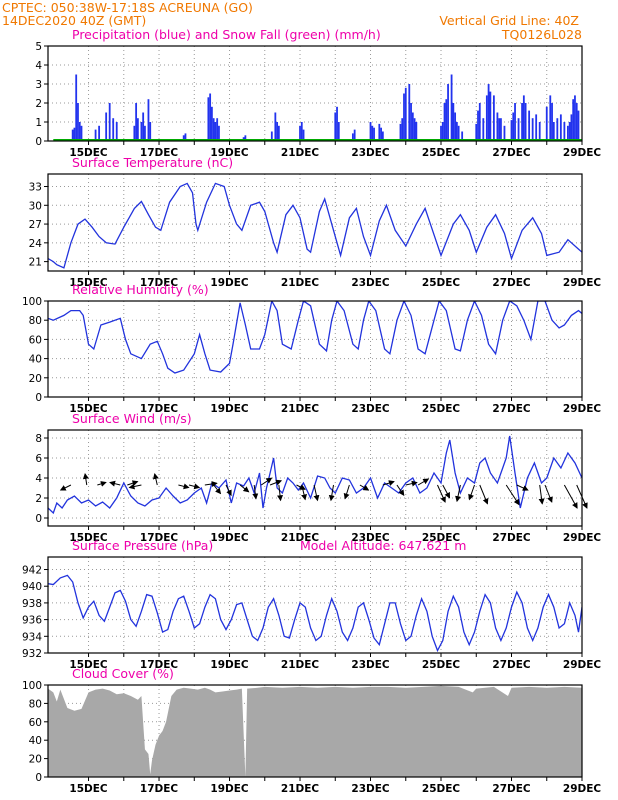 The image size is (618, 800). Describe the element at coordinates (38, 439) in the screenshot. I see `y-tick-label: 8` at that location.